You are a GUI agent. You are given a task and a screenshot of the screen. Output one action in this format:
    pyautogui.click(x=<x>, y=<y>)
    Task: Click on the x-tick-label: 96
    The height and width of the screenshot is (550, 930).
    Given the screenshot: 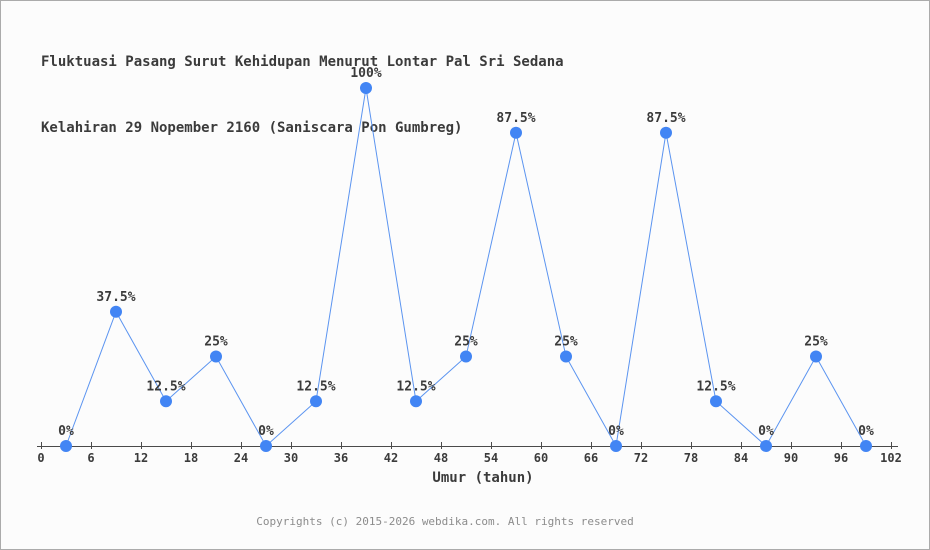 What is the action you would take?
    pyautogui.click(x=841, y=458)
    